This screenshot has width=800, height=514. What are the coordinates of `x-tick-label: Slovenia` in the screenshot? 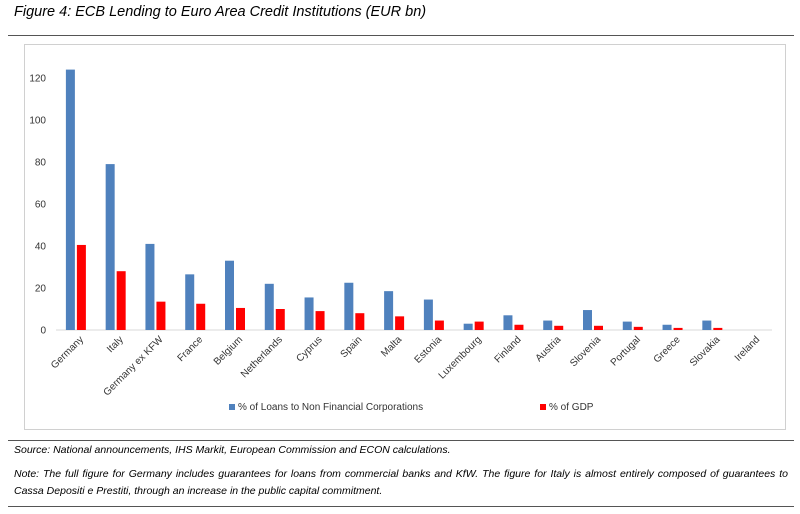 It's located at (585, 351).